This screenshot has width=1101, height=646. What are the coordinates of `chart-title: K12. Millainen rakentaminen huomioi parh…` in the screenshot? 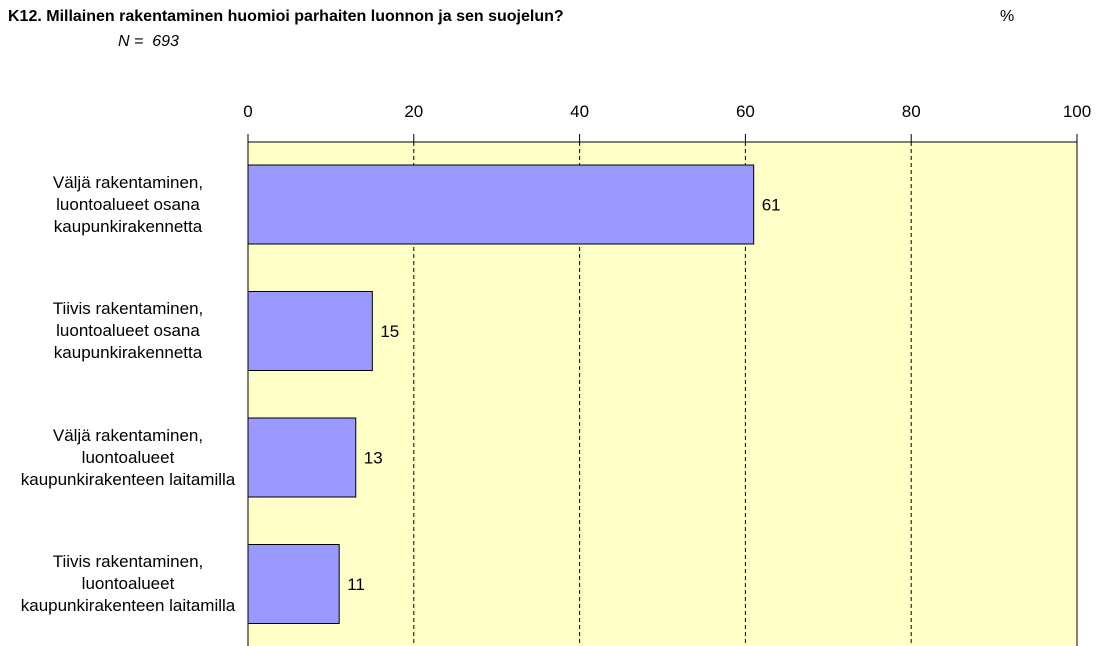 It's located at (286, 16).